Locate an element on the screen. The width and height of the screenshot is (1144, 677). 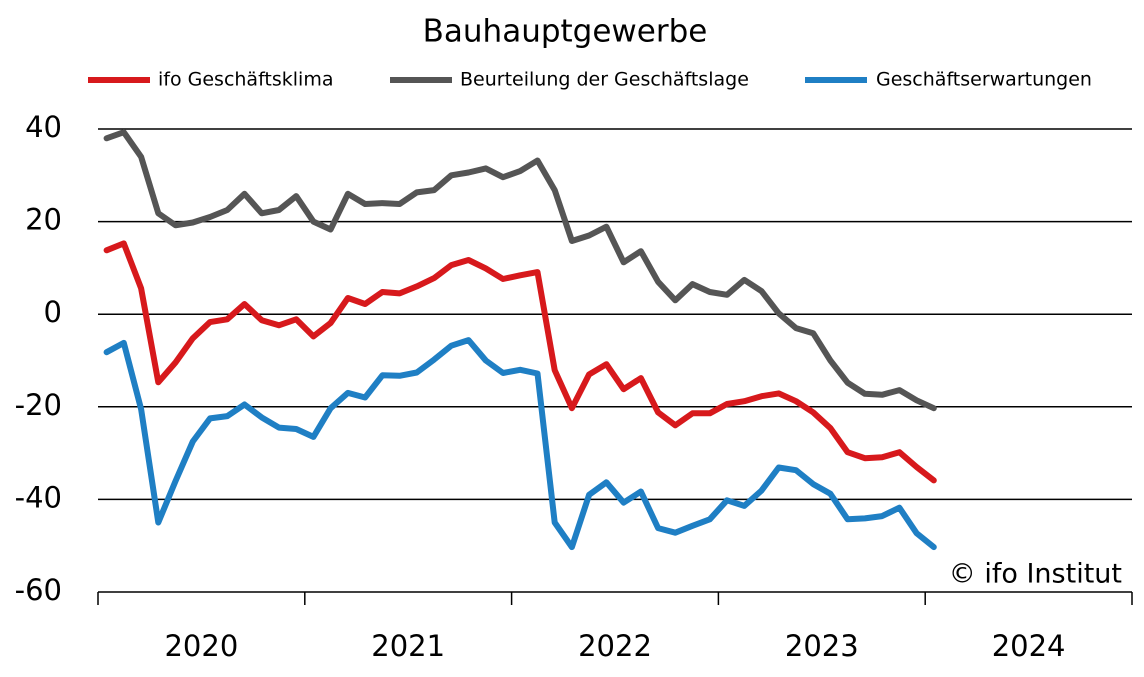
y-tick-label: 0 is located at coordinates (53, 312).